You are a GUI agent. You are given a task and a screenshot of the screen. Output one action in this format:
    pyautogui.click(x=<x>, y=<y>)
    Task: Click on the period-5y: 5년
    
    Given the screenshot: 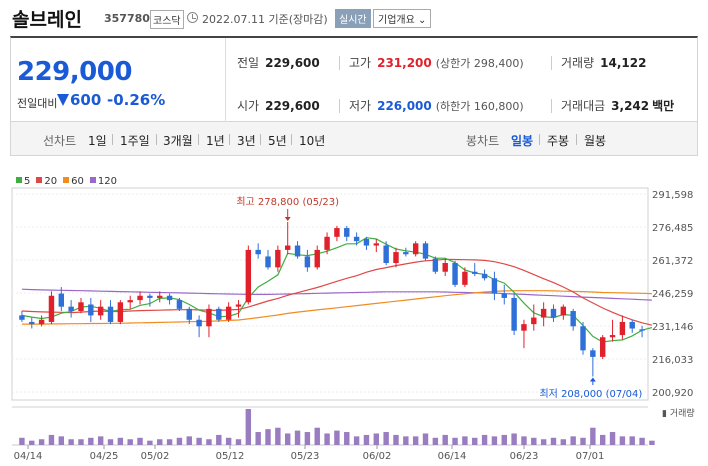 What is the action you would take?
    pyautogui.click(x=277, y=141)
    